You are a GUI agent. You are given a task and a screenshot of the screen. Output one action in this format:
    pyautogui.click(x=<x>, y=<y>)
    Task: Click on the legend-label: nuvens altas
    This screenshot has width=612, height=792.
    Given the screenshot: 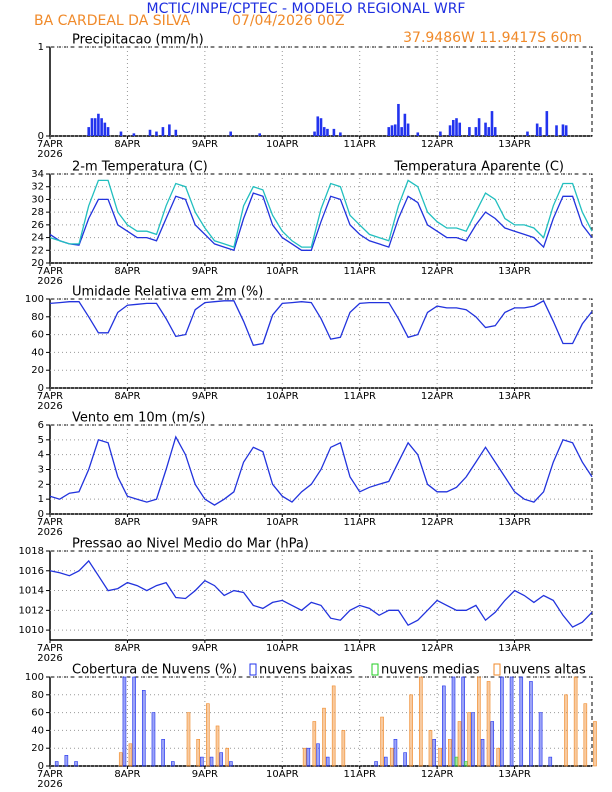 What is the action you would take?
    pyautogui.click(x=544, y=670)
    